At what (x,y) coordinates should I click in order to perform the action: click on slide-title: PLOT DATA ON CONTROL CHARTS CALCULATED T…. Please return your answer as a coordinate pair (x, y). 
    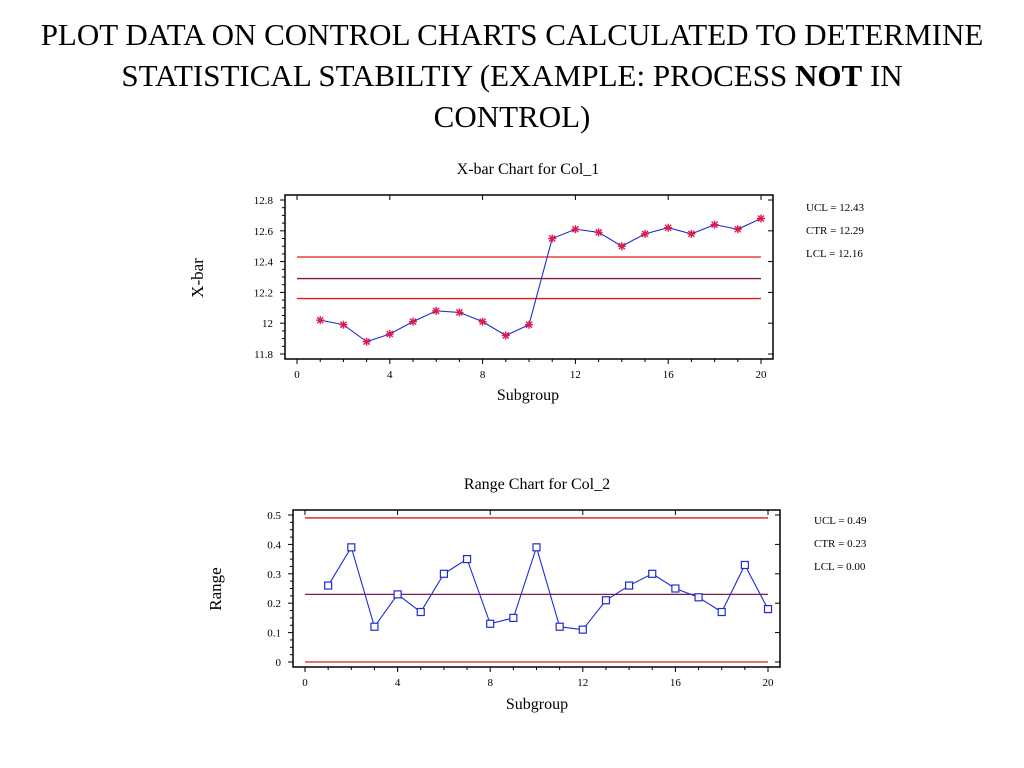
    Looking at the image, I should click on (512, 75).